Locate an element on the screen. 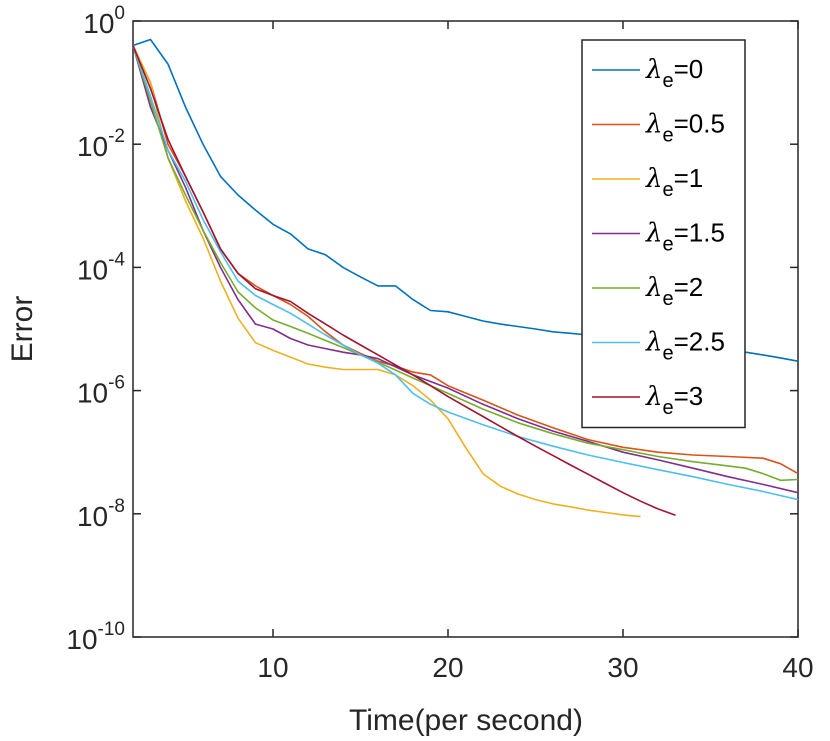 The height and width of the screenshot is (741, 830). y-tick-label-0: 10⁰ is located at coordinates (104, 21).